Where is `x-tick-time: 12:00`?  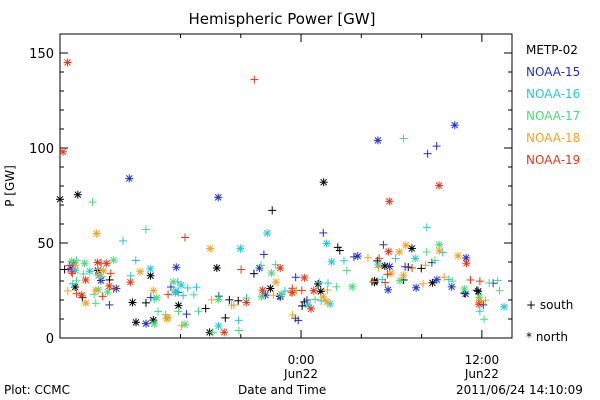 x-tick-time: 12:00 is located at coordinates (482, 360).